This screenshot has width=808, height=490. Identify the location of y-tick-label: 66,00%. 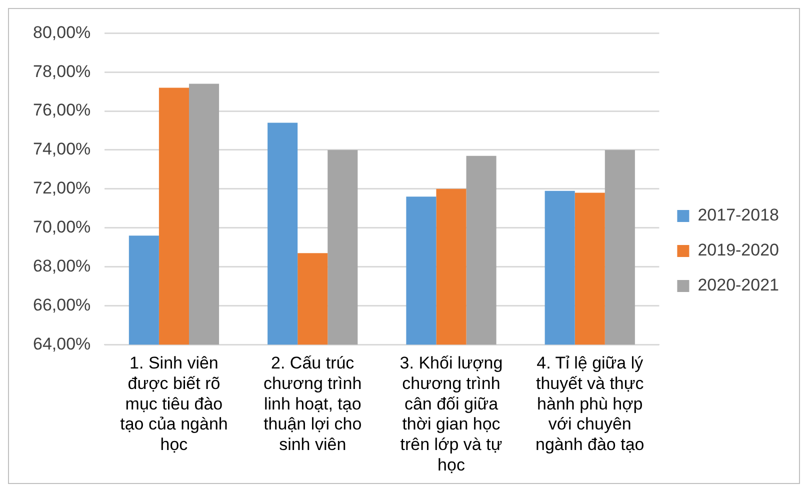
(61, 304).